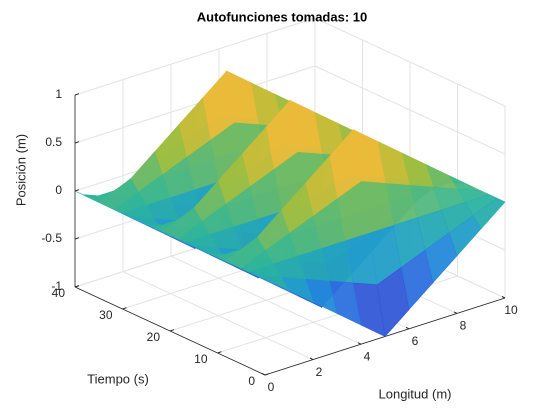 The height and width of the screenshot is (420, 560). Describe the element at coordinates (511, 310) in the screenshot. I see `x-tick-label: 10` at that location.